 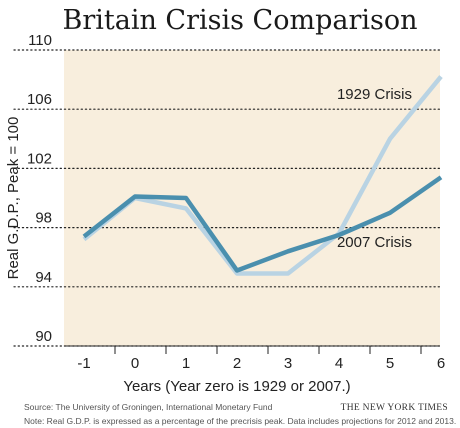 I want to click on x-tick-label: 4, so click(x=339, y=363).